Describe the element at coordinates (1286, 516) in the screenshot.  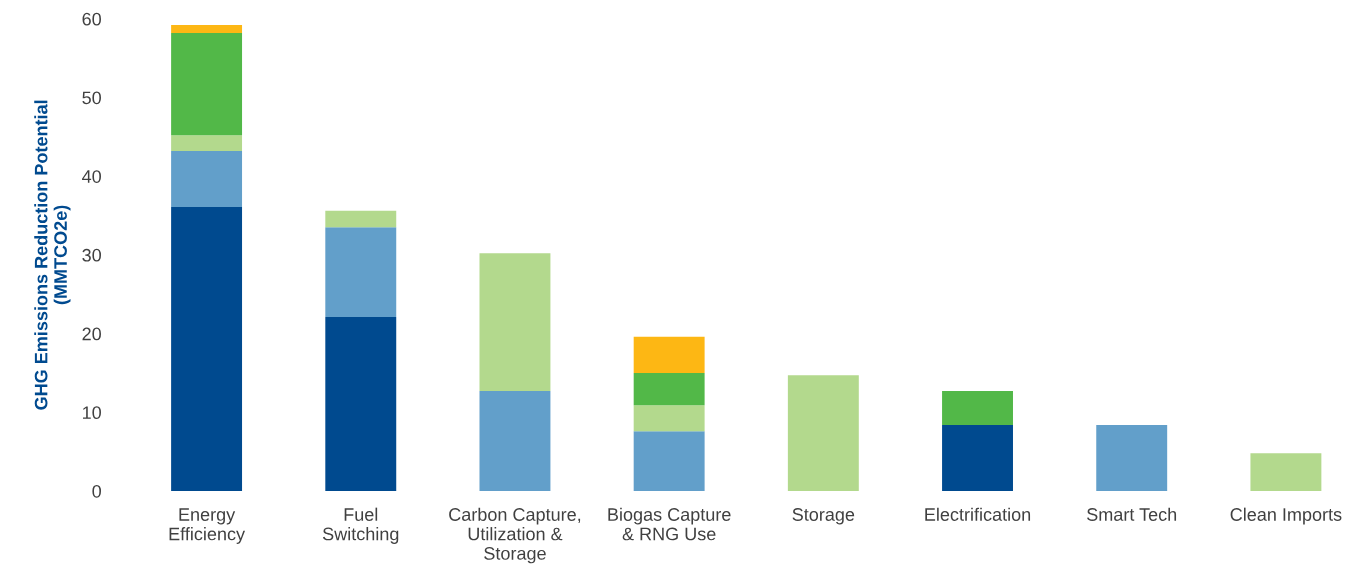
I see `x-tick-label: Clean Imports` at that location.